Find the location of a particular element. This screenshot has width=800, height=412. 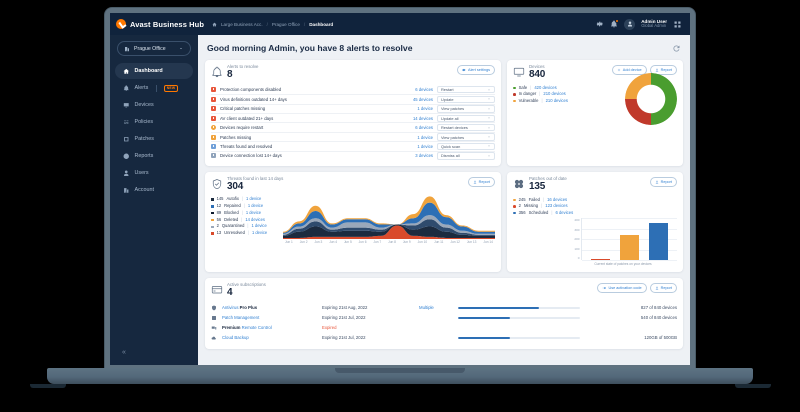

brand: Avast Business Hub is located at coordinates (160, 24).